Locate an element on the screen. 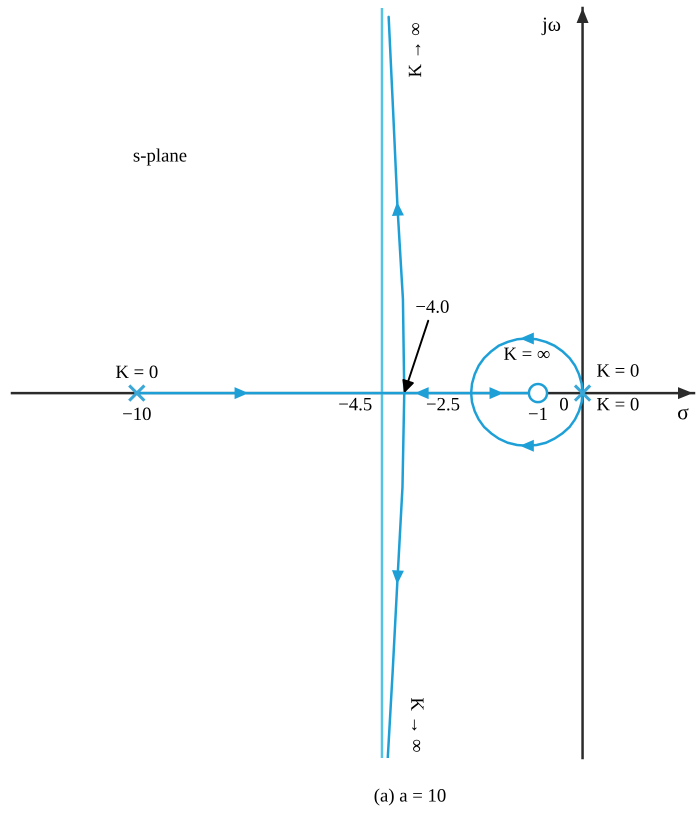 This screenshot has height=814, width=696. x-tick-label: −10 is located at coordinates (137, 414).